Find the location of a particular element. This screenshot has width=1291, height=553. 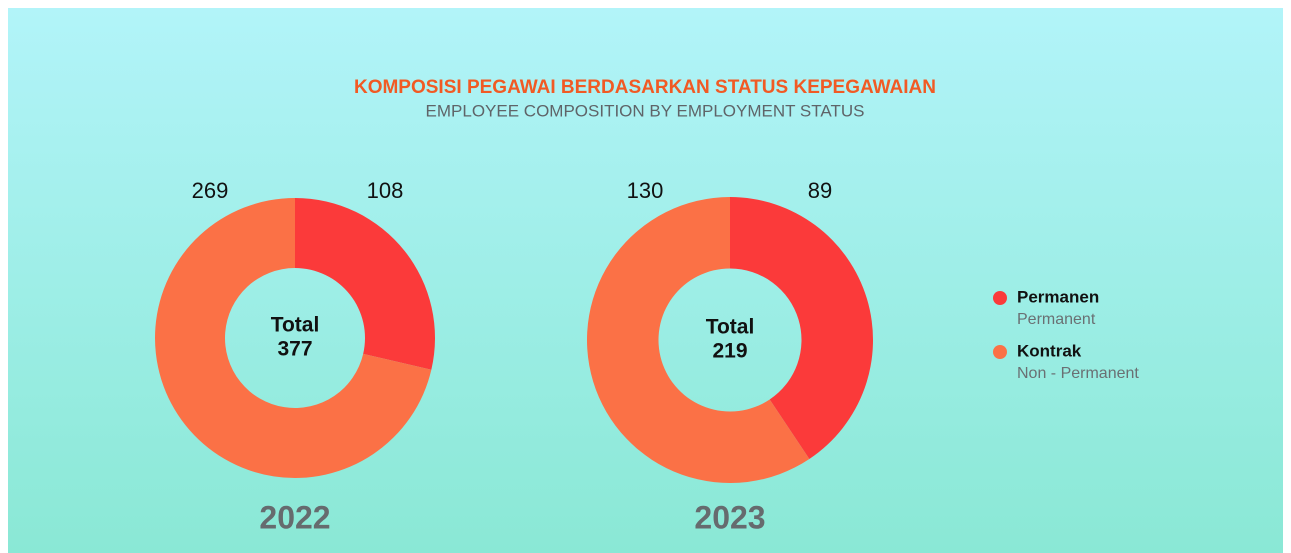

year-label: 2022 is located at coordinates (294, 517).